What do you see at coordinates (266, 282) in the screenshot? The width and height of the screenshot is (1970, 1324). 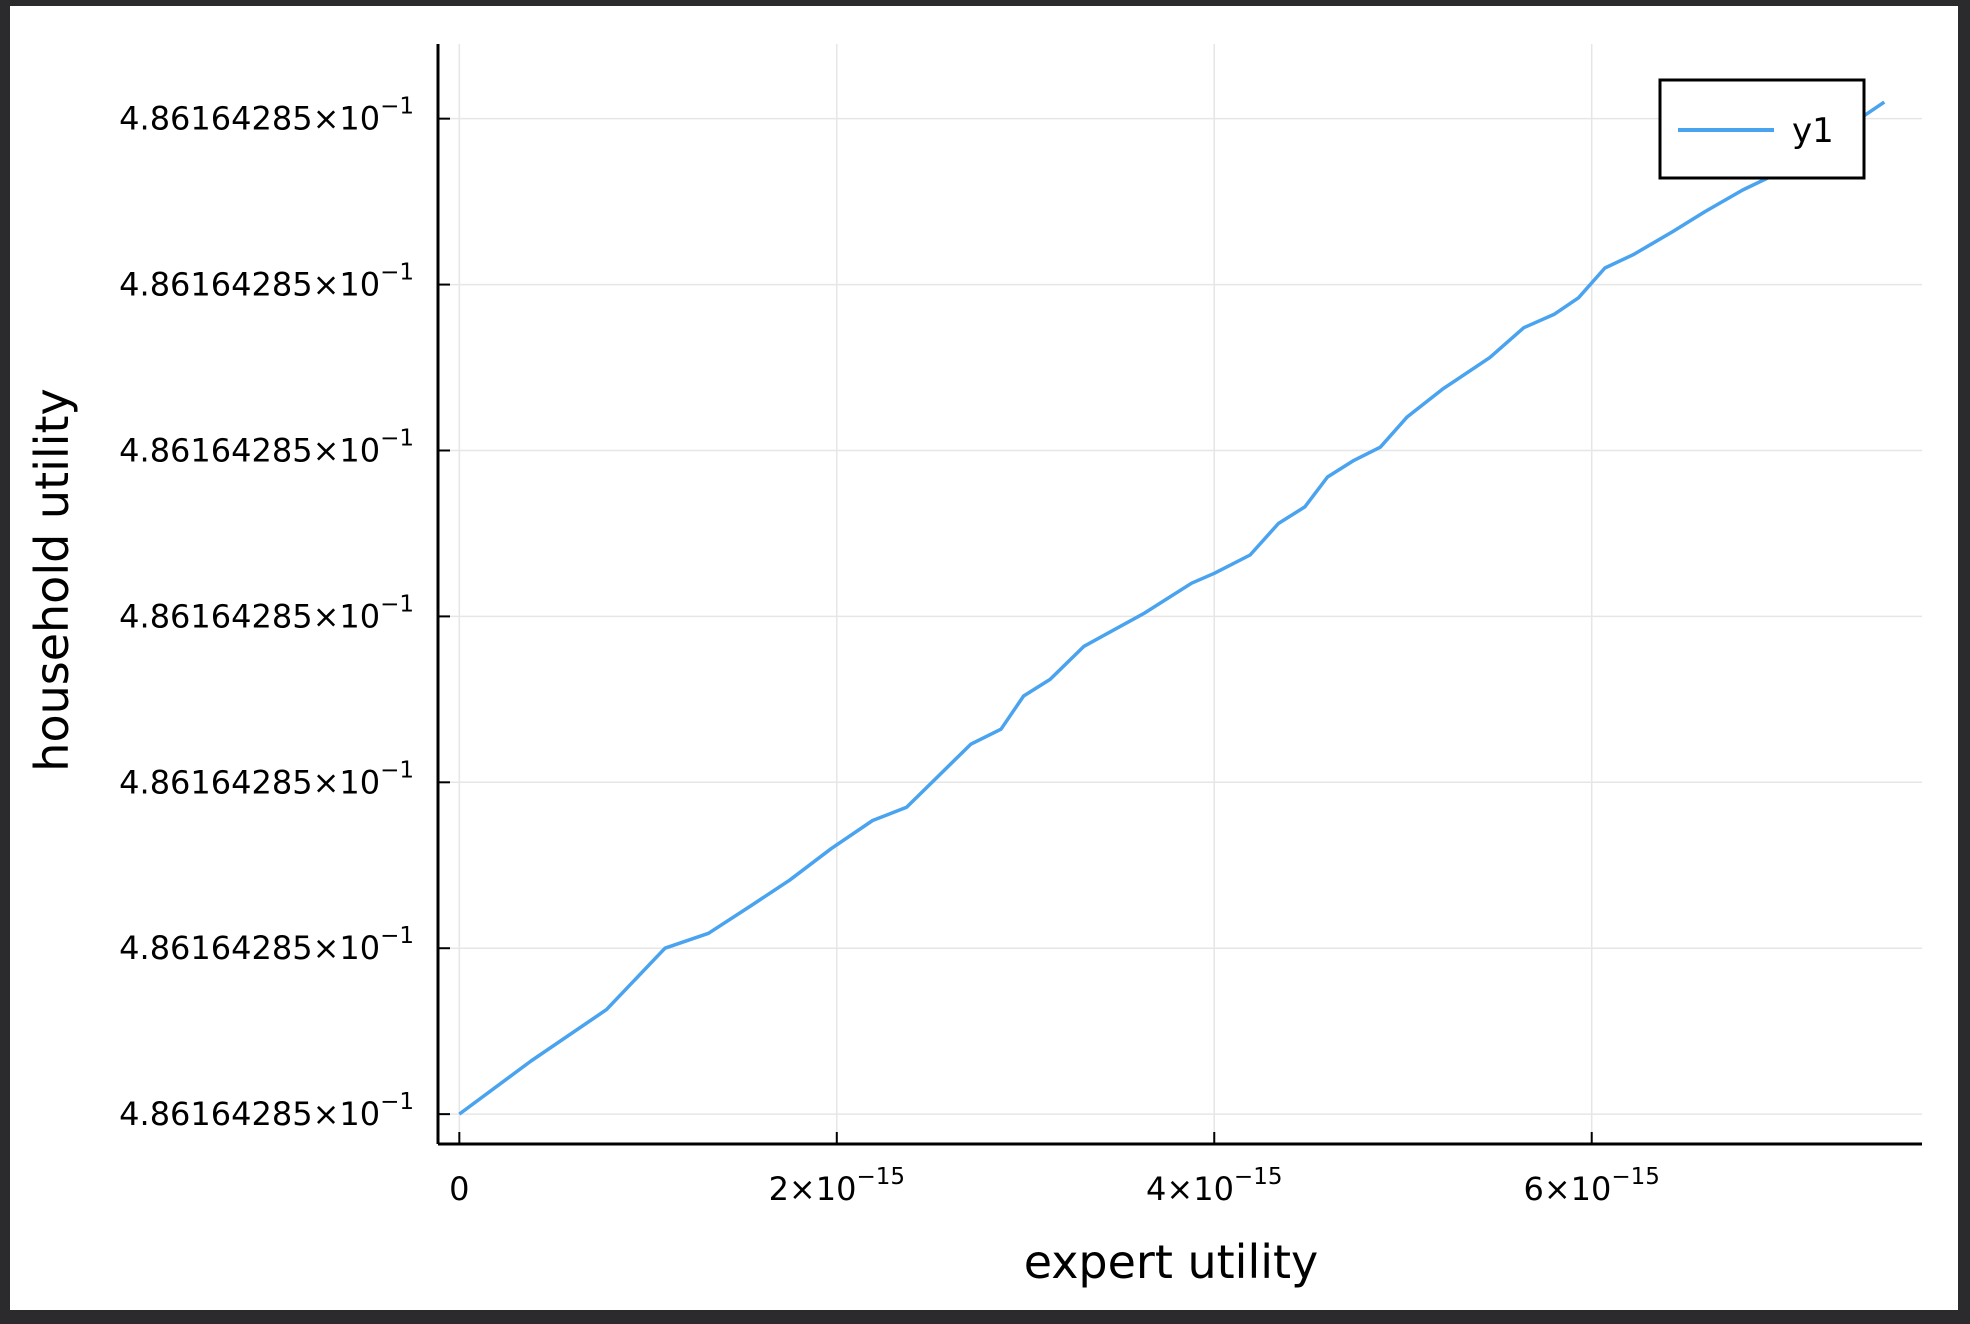 I see `y-tick-label-5: 4.86164285×10⁻¹` at bounding box center [266, 282].